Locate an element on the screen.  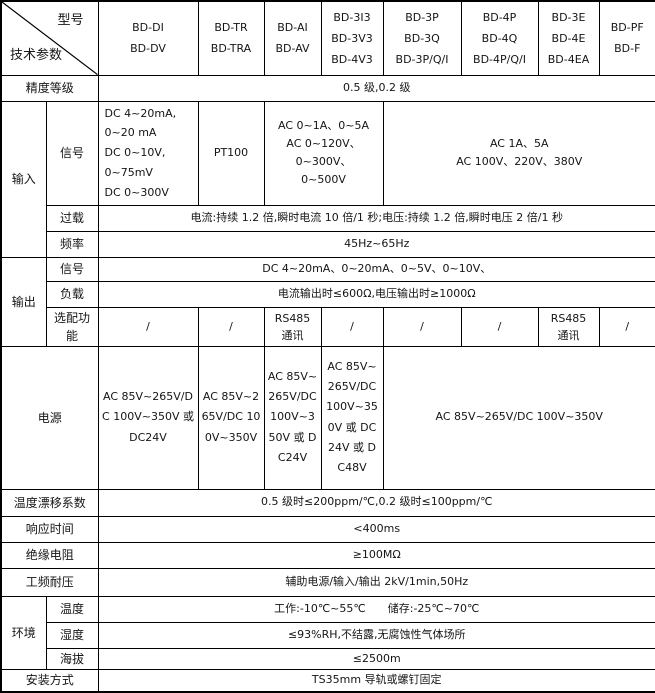
model-header-cell: BD-3E BD-4E BD-4EA is located at coordinates (568, 38).